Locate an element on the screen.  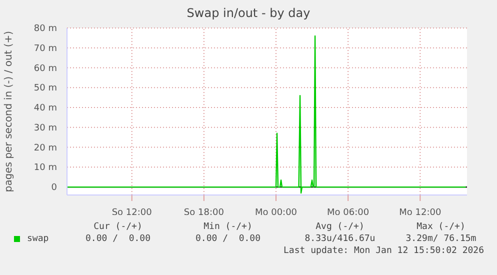
y-tick-label: 70 m is located at coordinates (45, 49).